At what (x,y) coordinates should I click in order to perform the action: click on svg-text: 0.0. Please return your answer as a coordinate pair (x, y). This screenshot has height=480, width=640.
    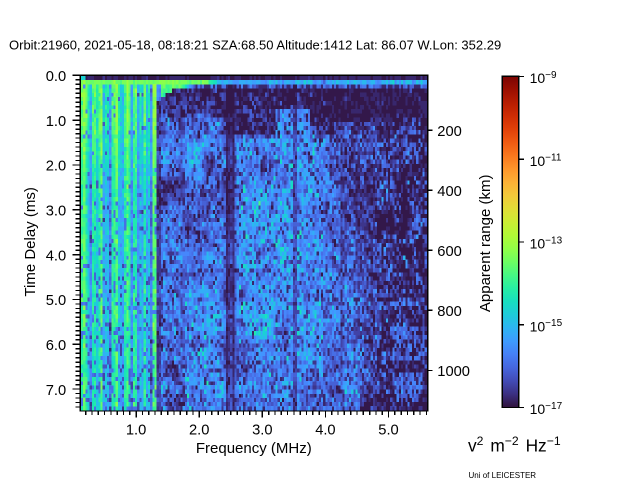
    Looking at the image, I should click on (56, 77).